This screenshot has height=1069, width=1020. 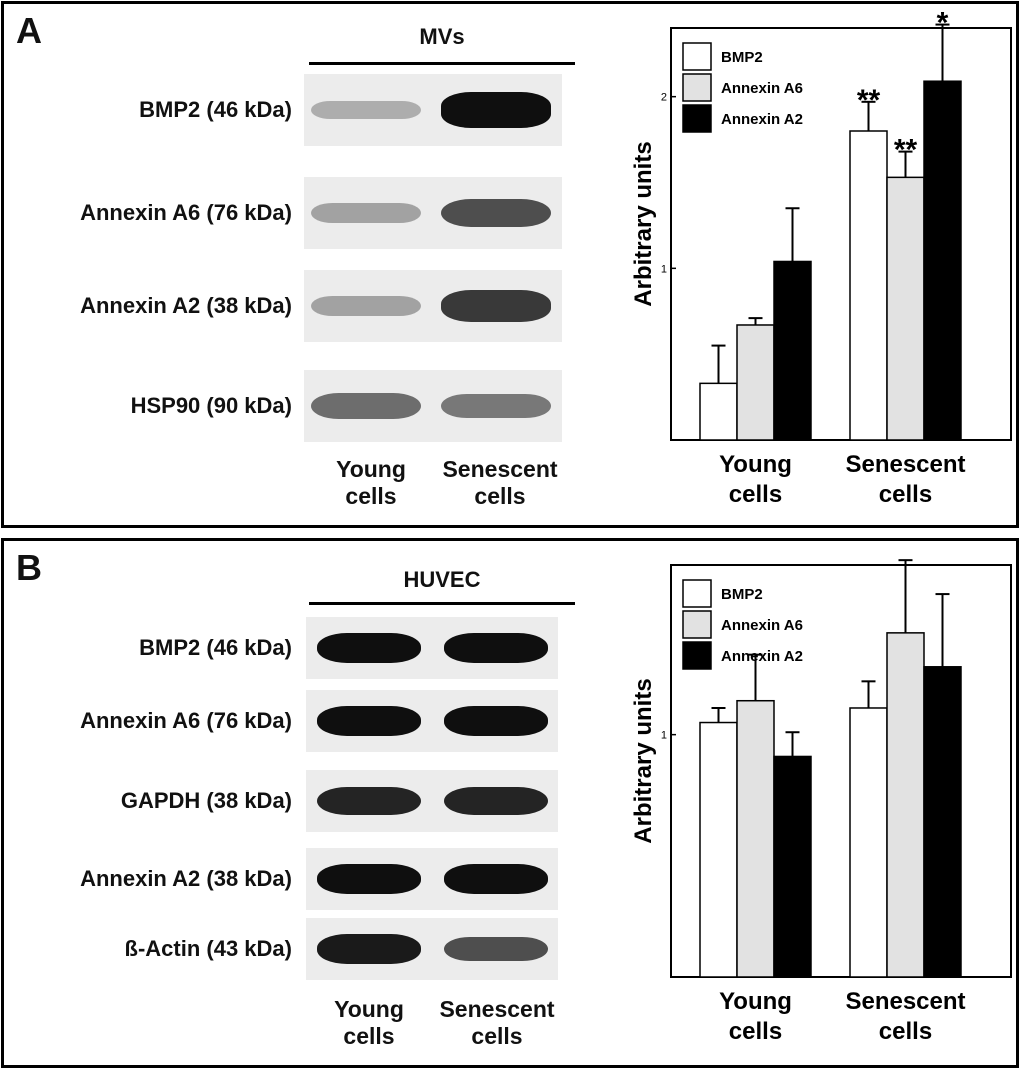 I want to click on panel-letter-b: B, so click(x=29, y=567).